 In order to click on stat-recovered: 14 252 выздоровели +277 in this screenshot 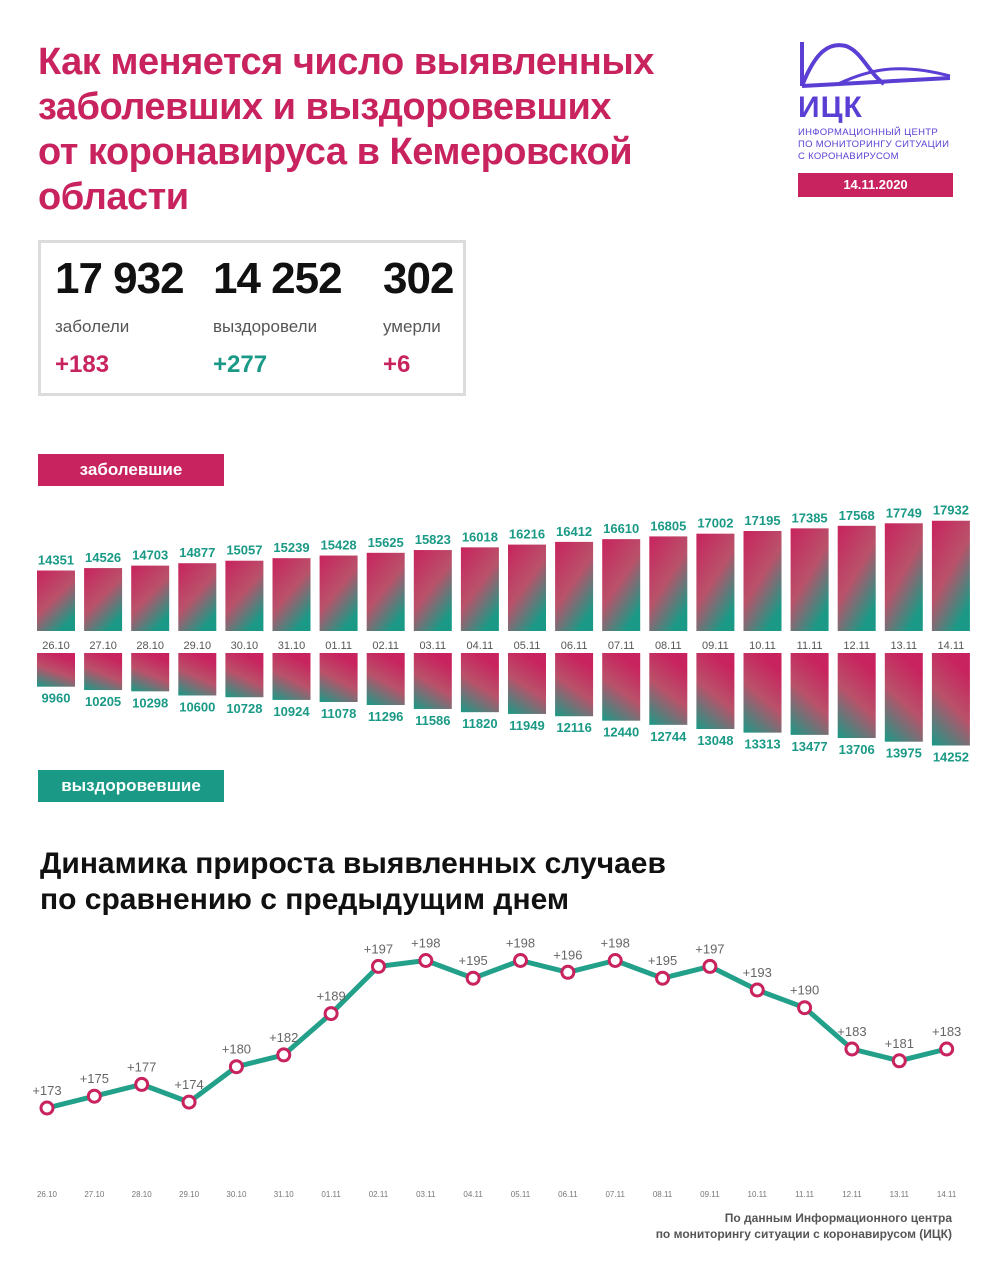, I will do `click(278, 316)`.